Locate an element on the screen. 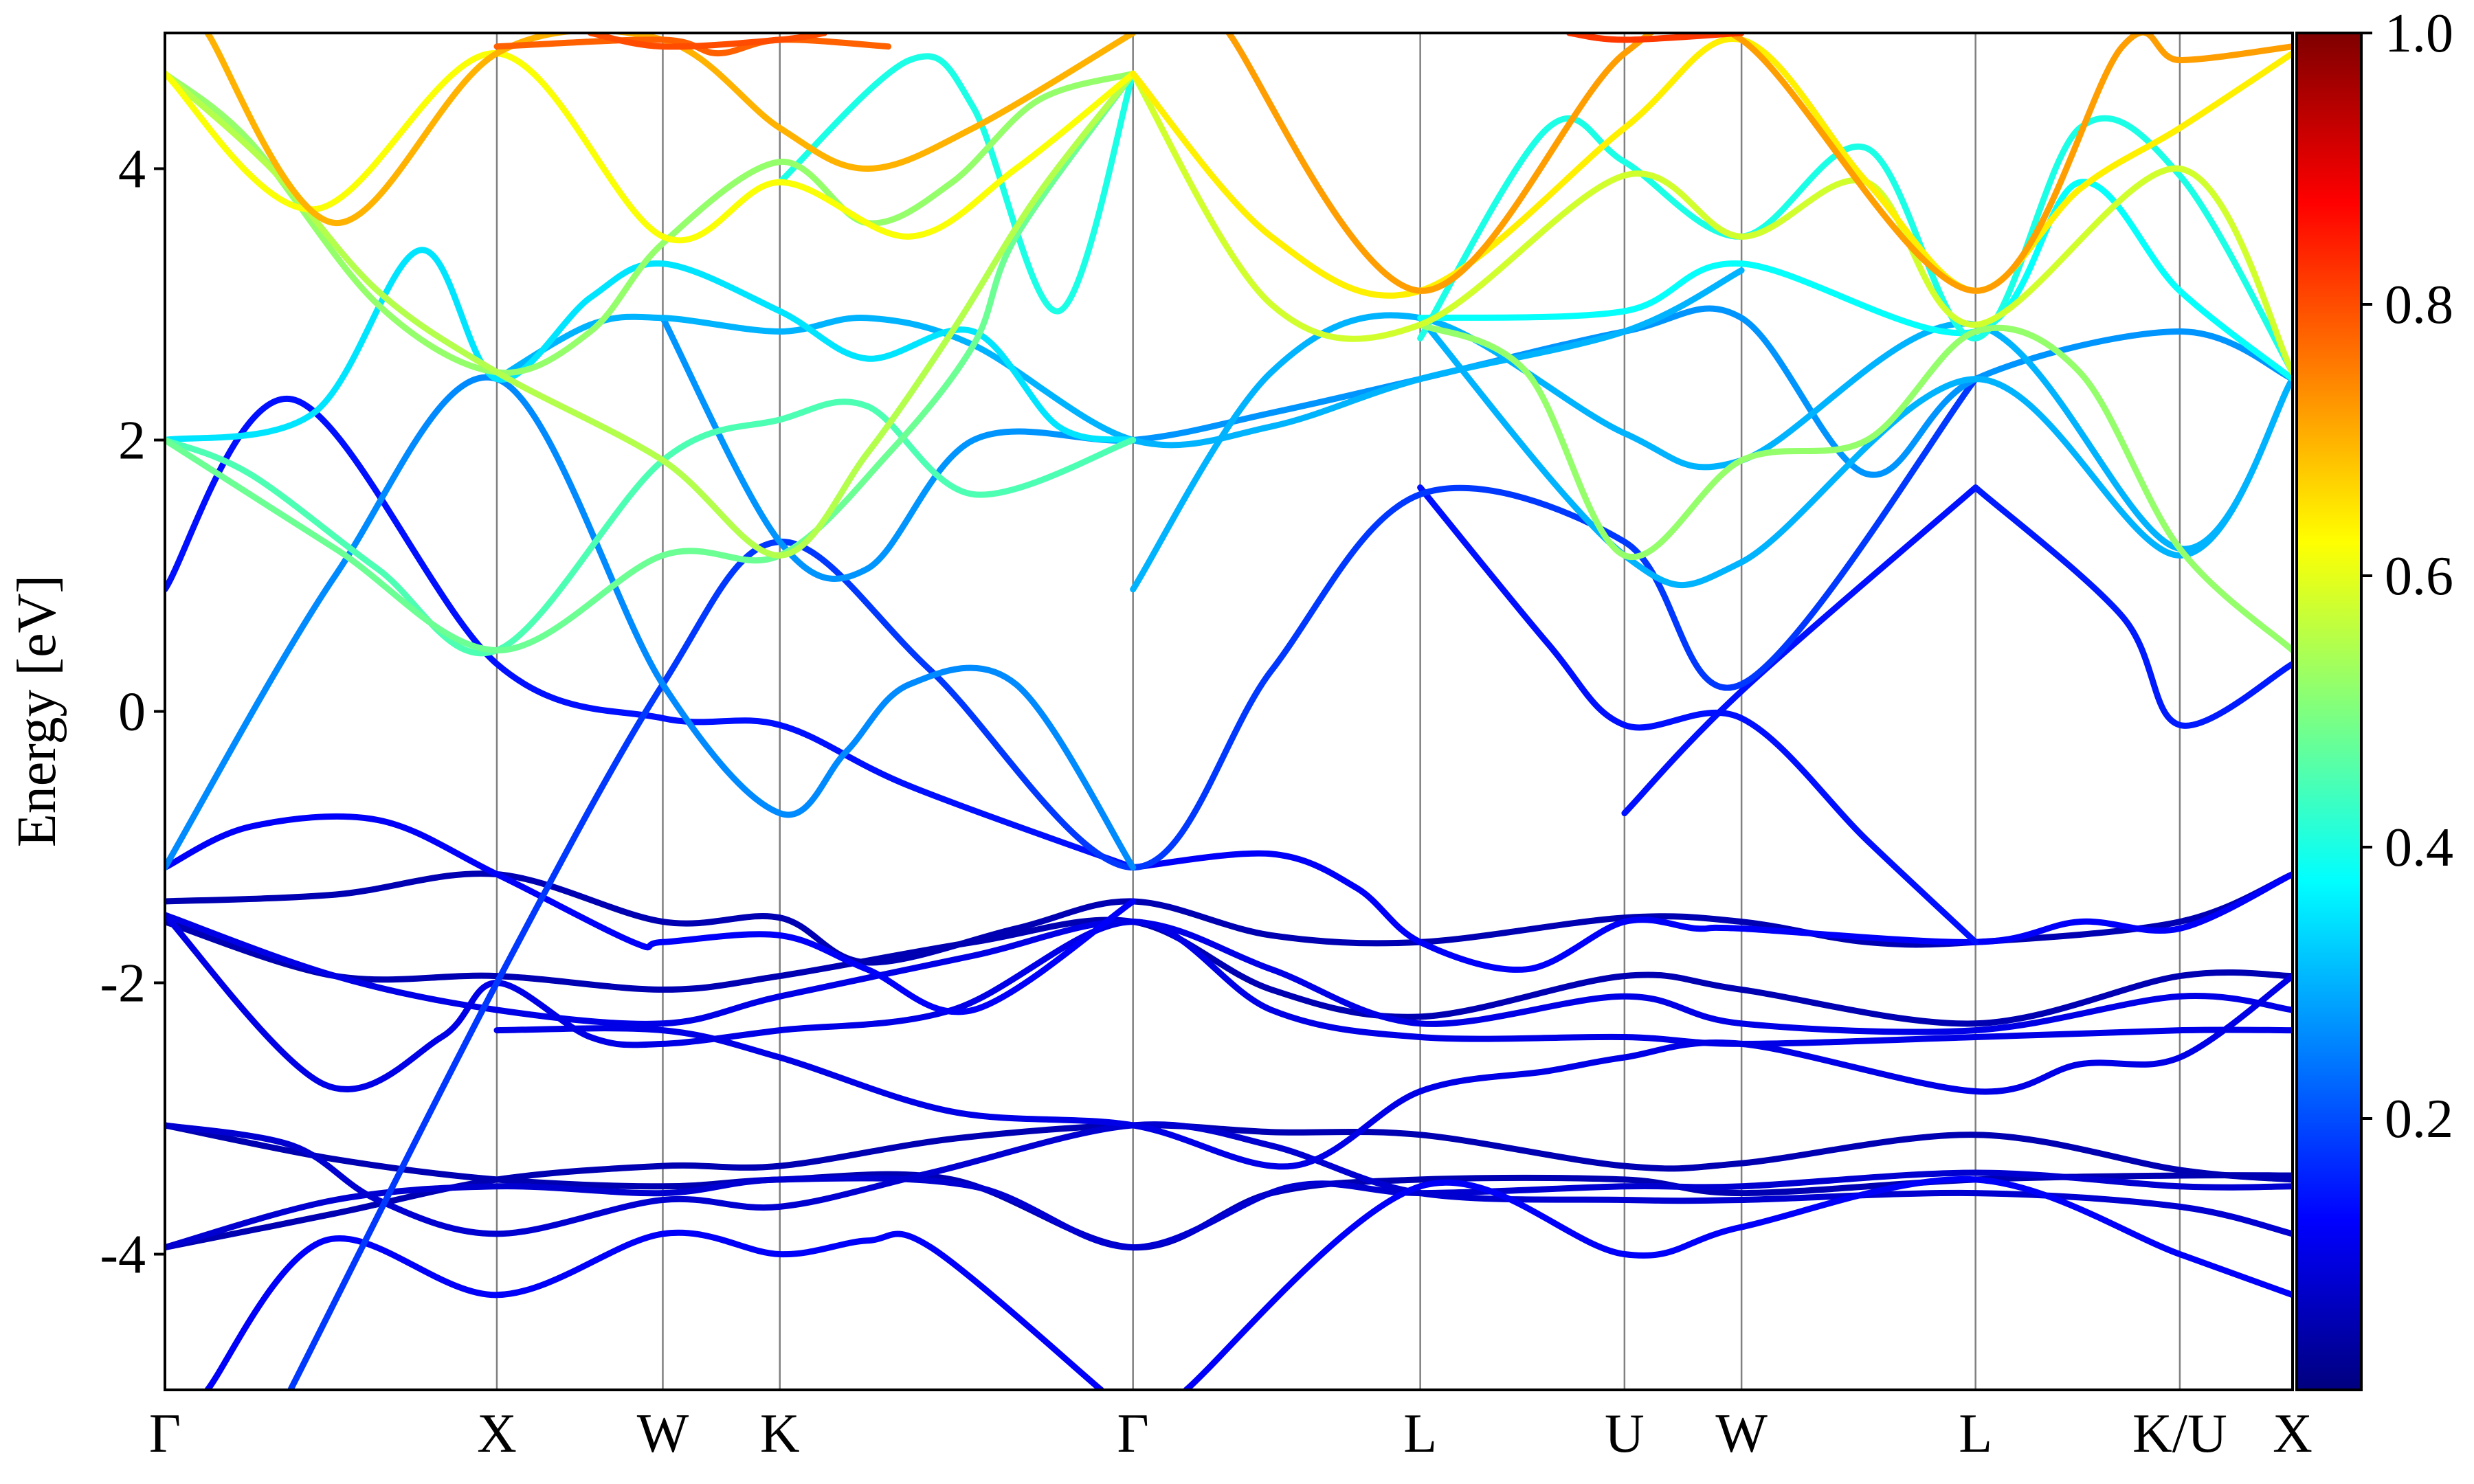 This screenshot has width=2474, height=1484. y-axis-ticks: -4 -2 0 2 4 is located at coordinates (132, 712).